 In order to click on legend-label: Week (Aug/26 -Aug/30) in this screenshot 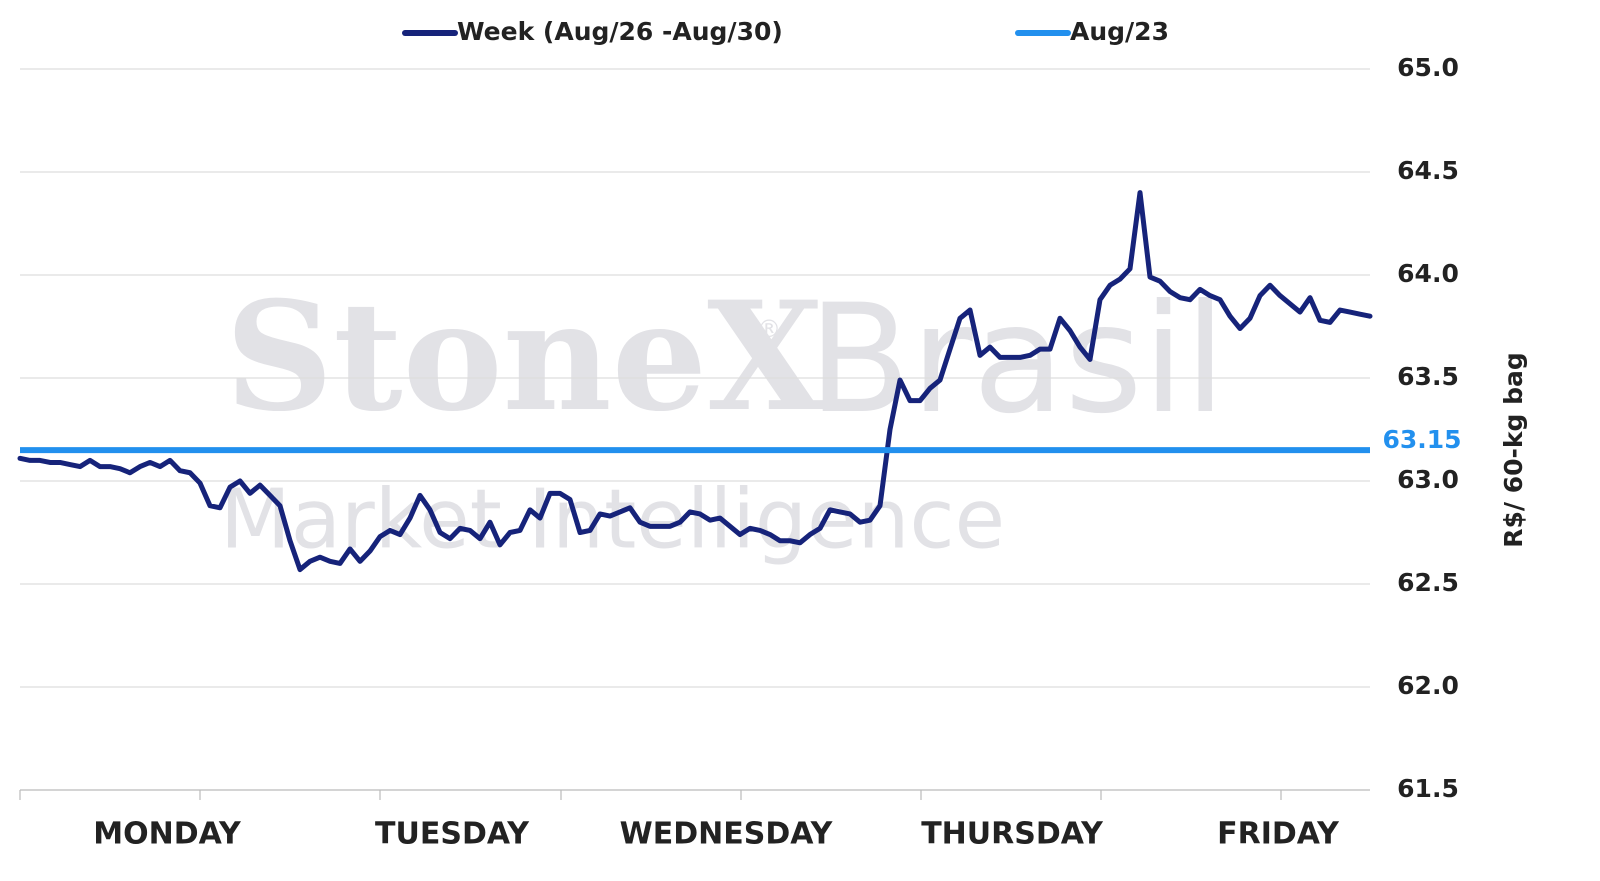, I will do `click(620, 31)`.